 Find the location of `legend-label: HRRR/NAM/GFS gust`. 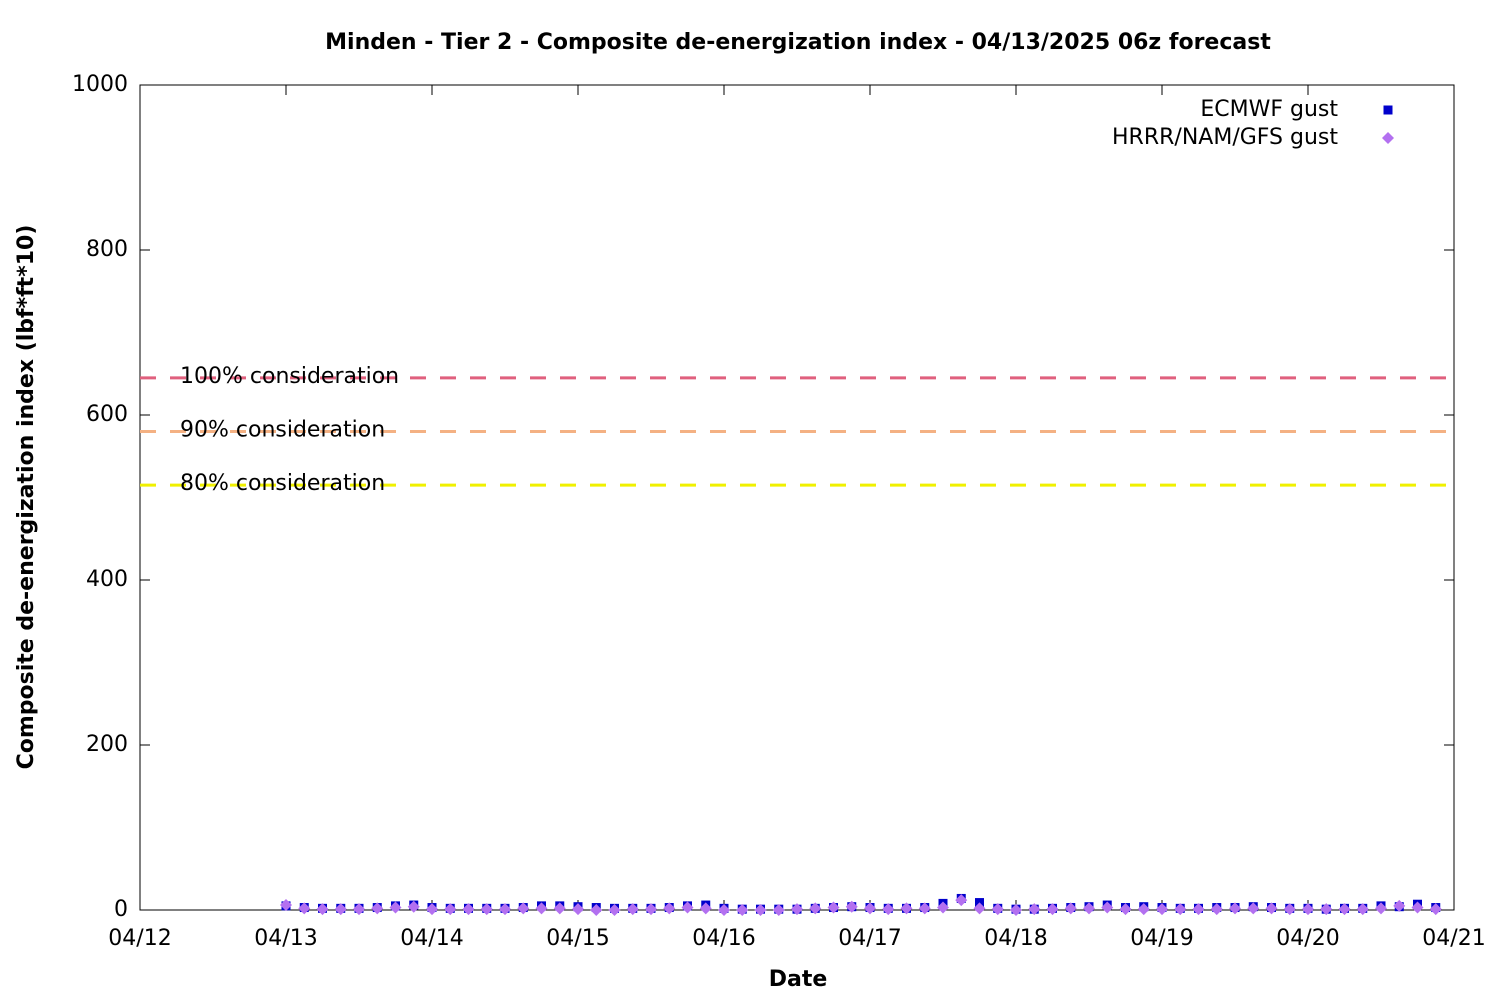

legend-label: HRRR/NAM/GFS gust is located at coordinates (1225, 137).